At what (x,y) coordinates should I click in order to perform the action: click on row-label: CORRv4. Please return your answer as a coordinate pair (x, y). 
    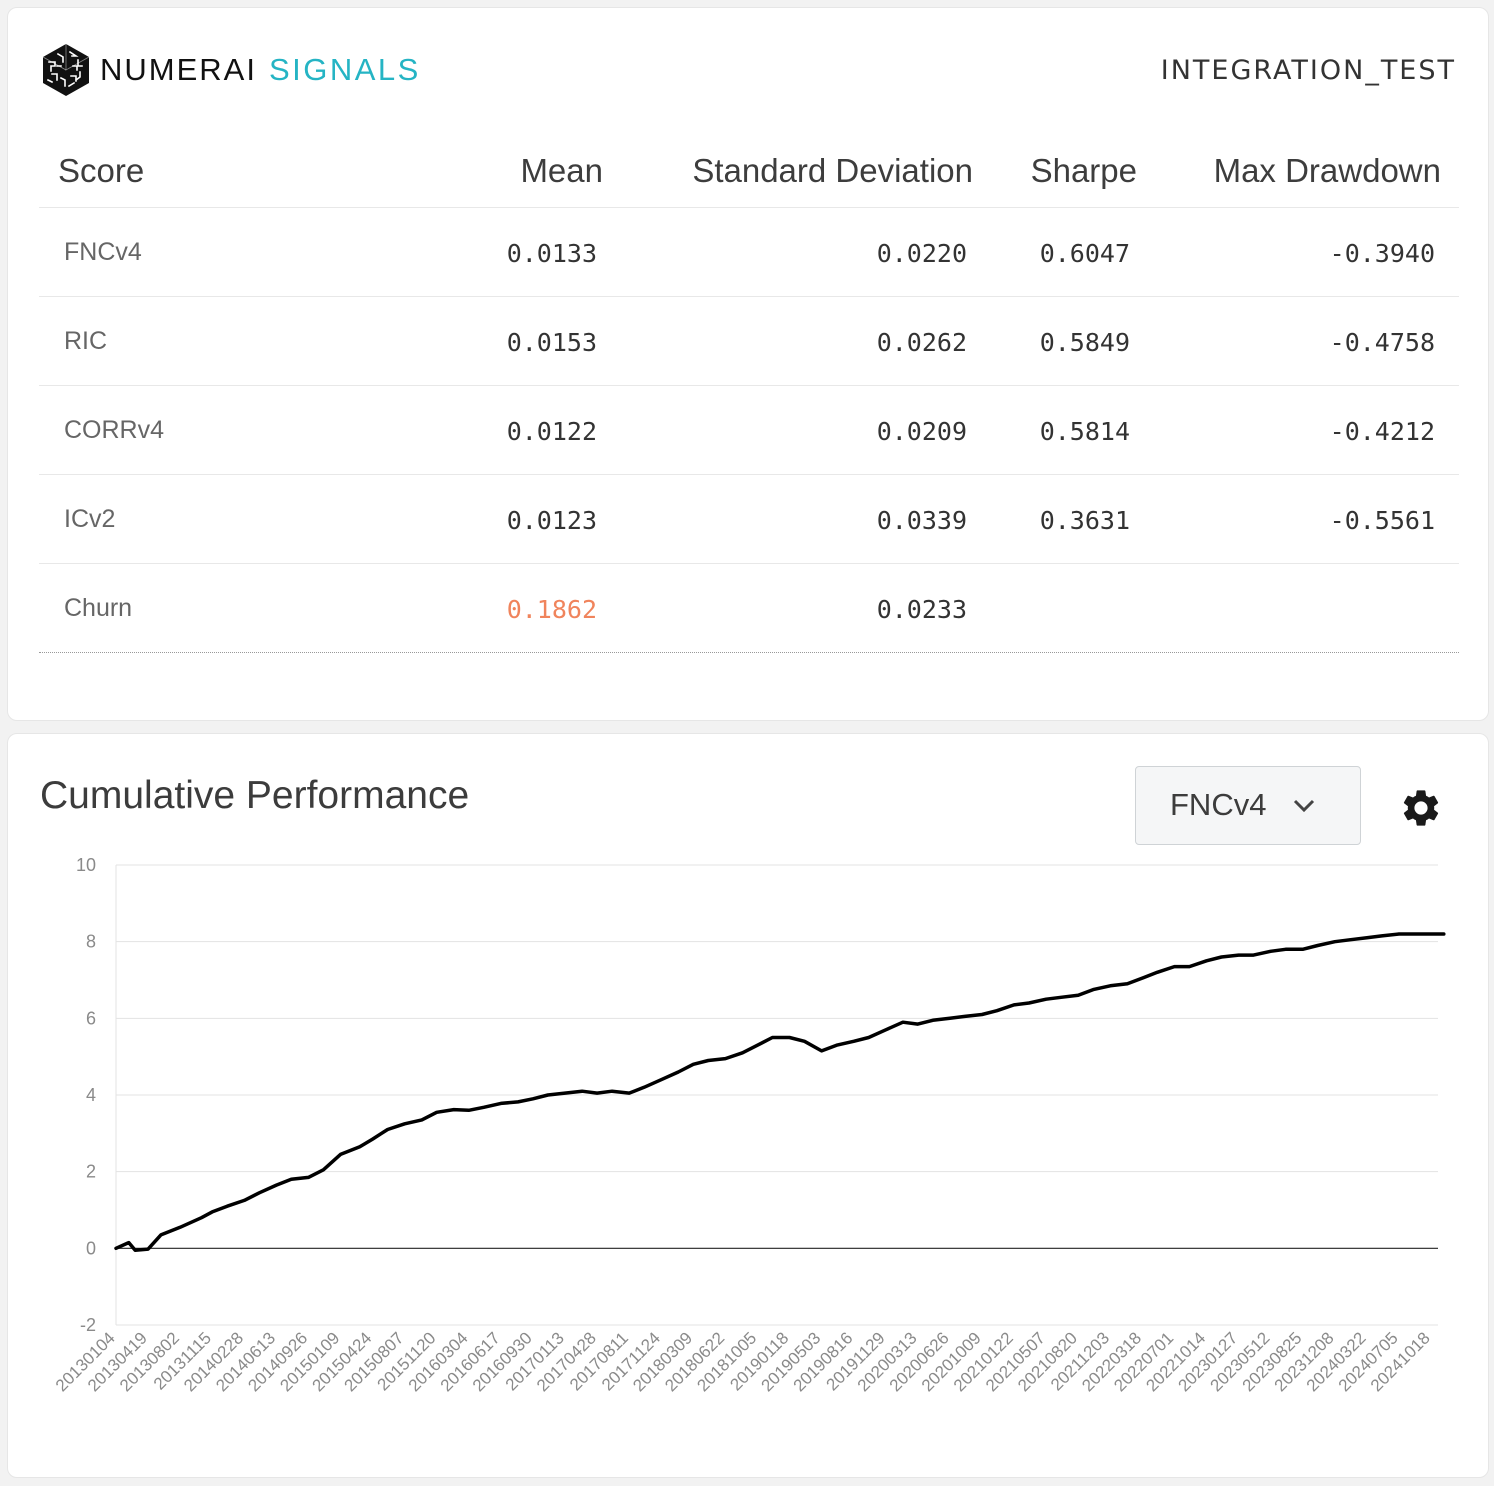
    Looking at the image, I should click on (114, 430).